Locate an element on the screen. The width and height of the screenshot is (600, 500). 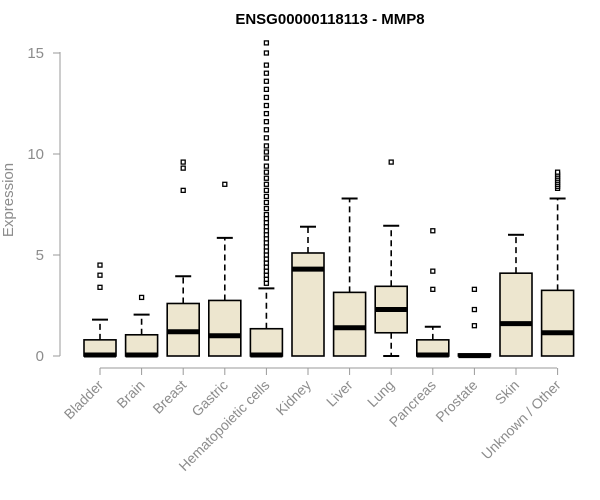
box-prostate is located at coordinates (474, 322).